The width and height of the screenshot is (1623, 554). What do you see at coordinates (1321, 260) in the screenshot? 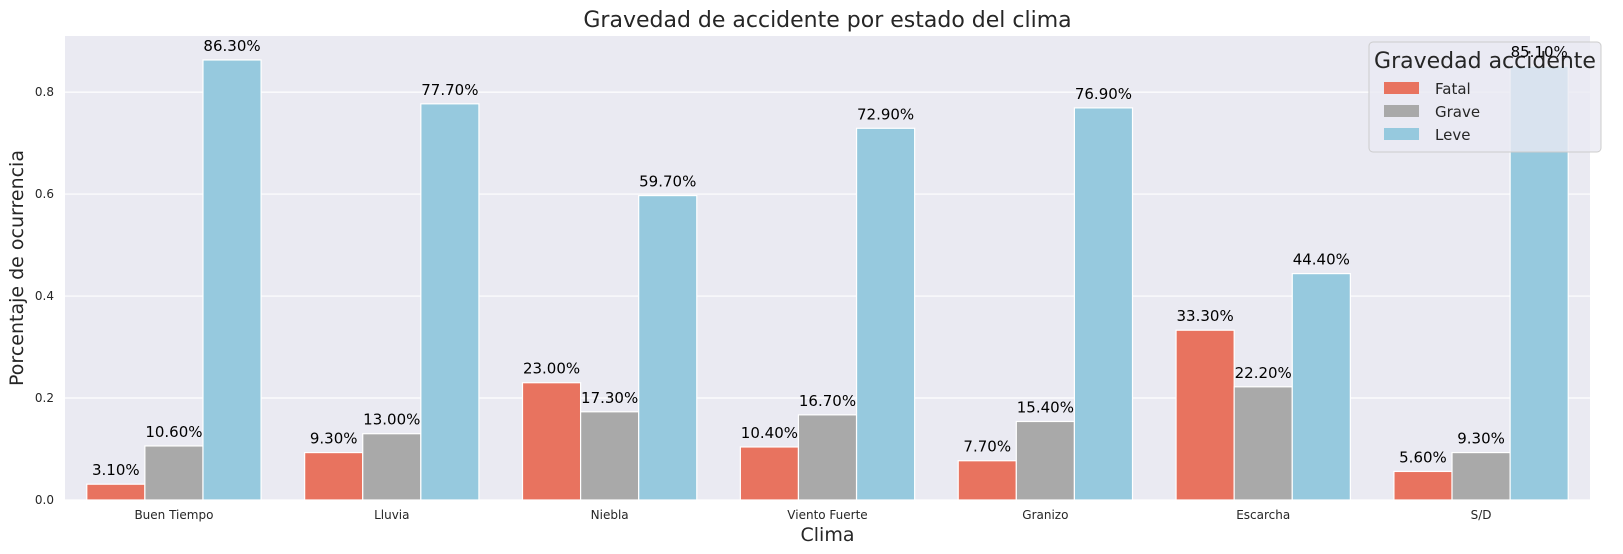
I see `data-label: 44.40%` at bounding box center [1321, 260].